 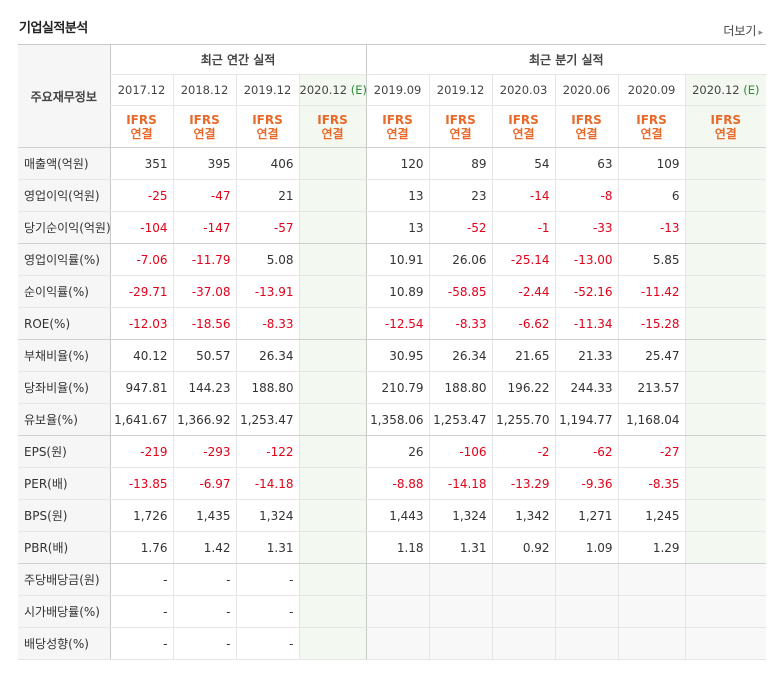 What do you see at coordinates (523, 259) in the screenshot?
I see `table-cell: -25.14` at bounding box center [523, 259].